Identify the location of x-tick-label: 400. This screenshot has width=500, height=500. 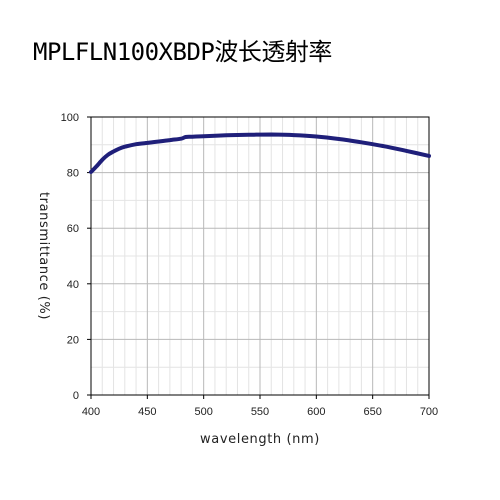
(91, 412).